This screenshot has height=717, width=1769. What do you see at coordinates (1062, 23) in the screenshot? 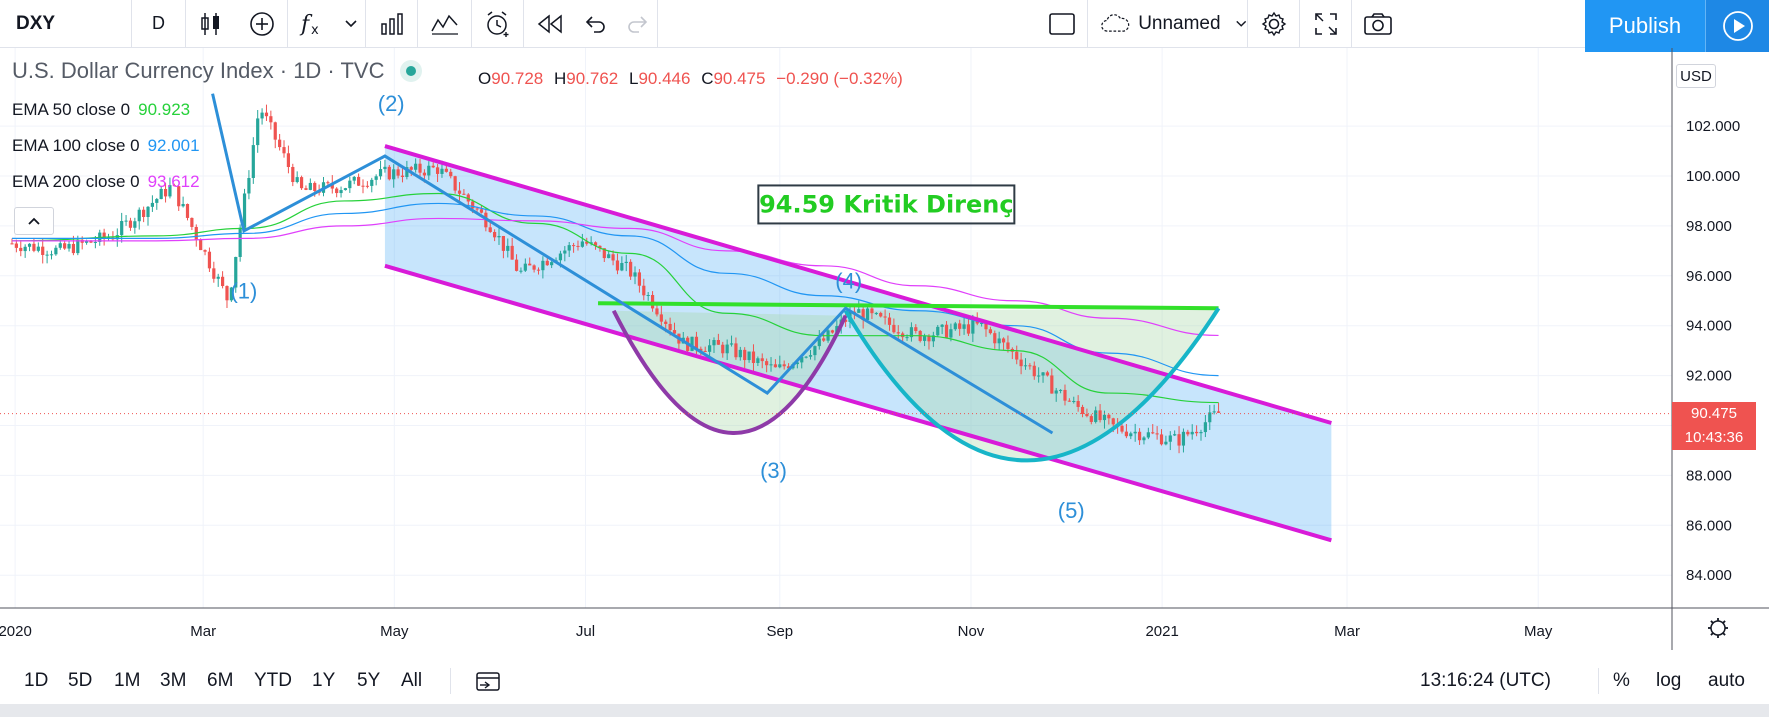
I see `layout-select-button` at bounding box center [1062, 23].